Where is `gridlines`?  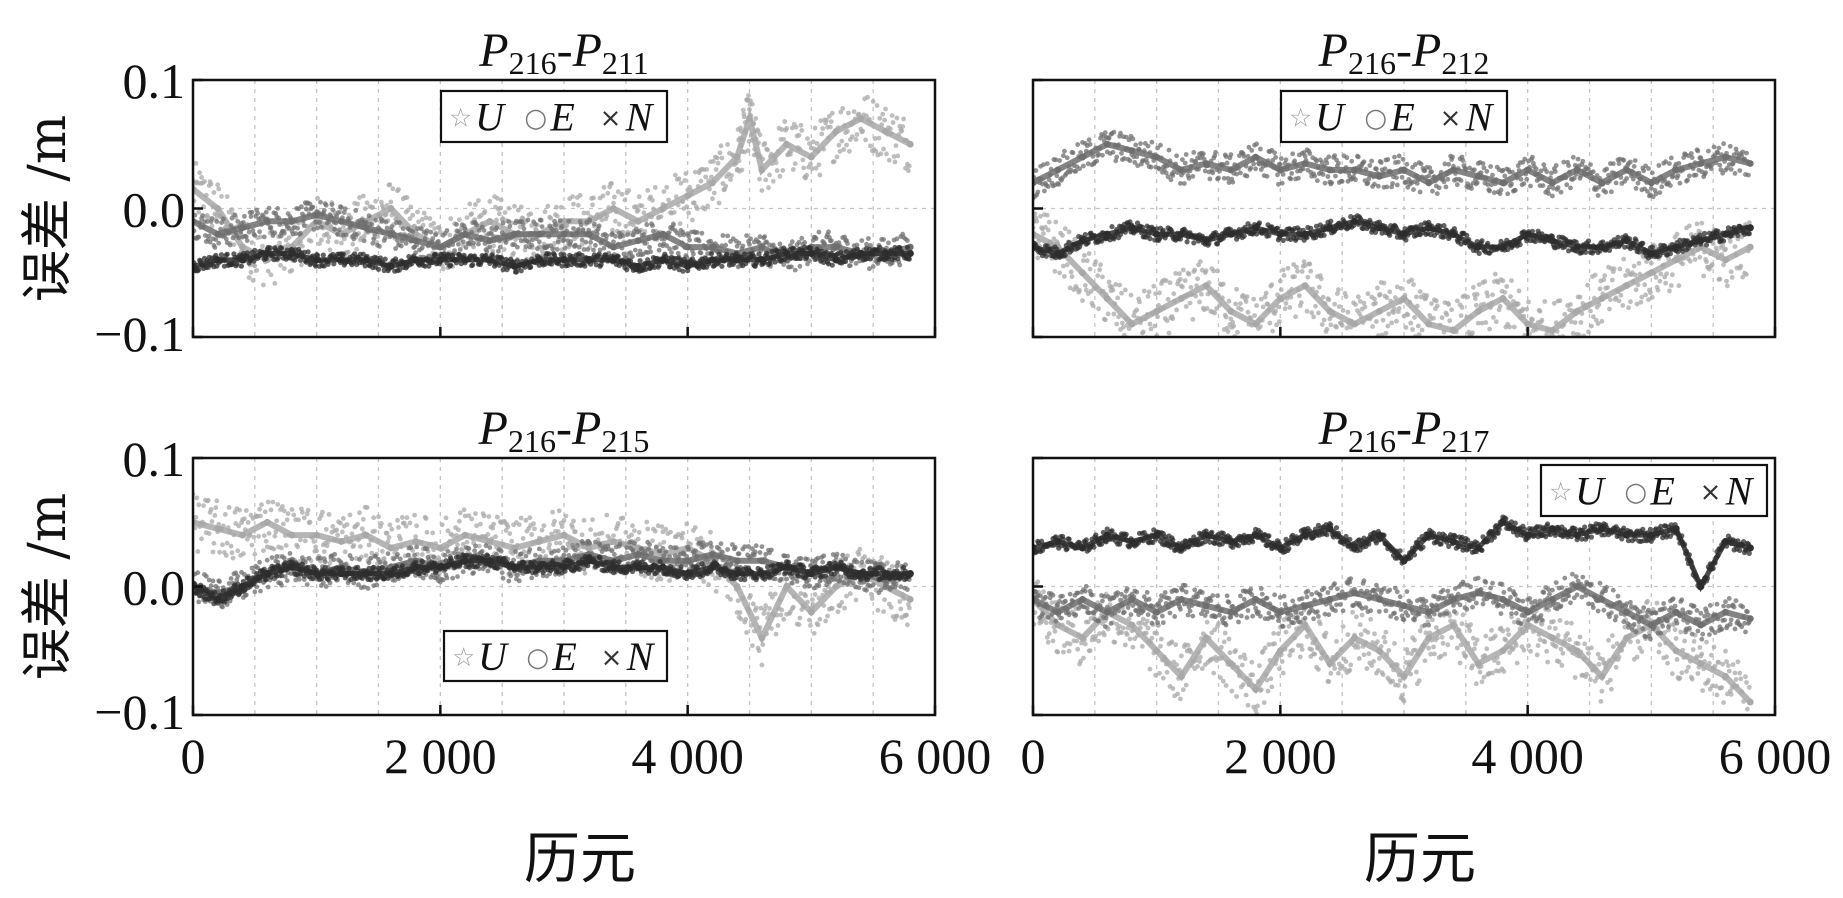
gridlines is located at coordinates (1404, 208).